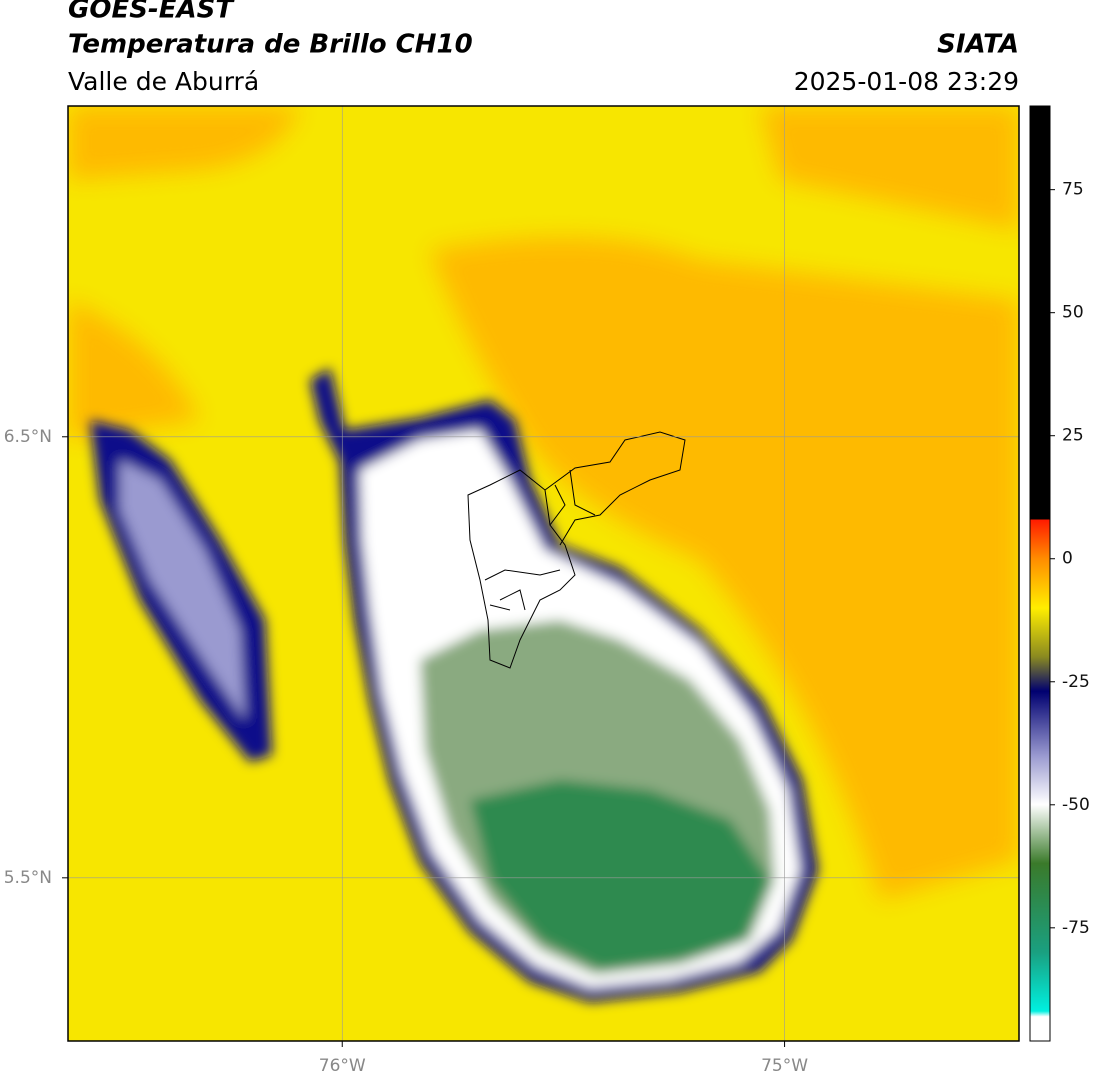 This screenshot has width=1094, height=1082. I want to click on y-tick-label: 5.5°N, so click(28, 878).